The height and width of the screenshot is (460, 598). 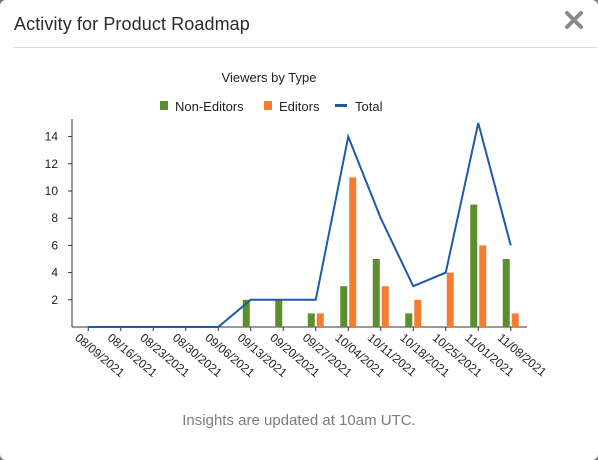 I want to click on dialog-title: Activity for Product Roadmap, so click(x=132, y=24).